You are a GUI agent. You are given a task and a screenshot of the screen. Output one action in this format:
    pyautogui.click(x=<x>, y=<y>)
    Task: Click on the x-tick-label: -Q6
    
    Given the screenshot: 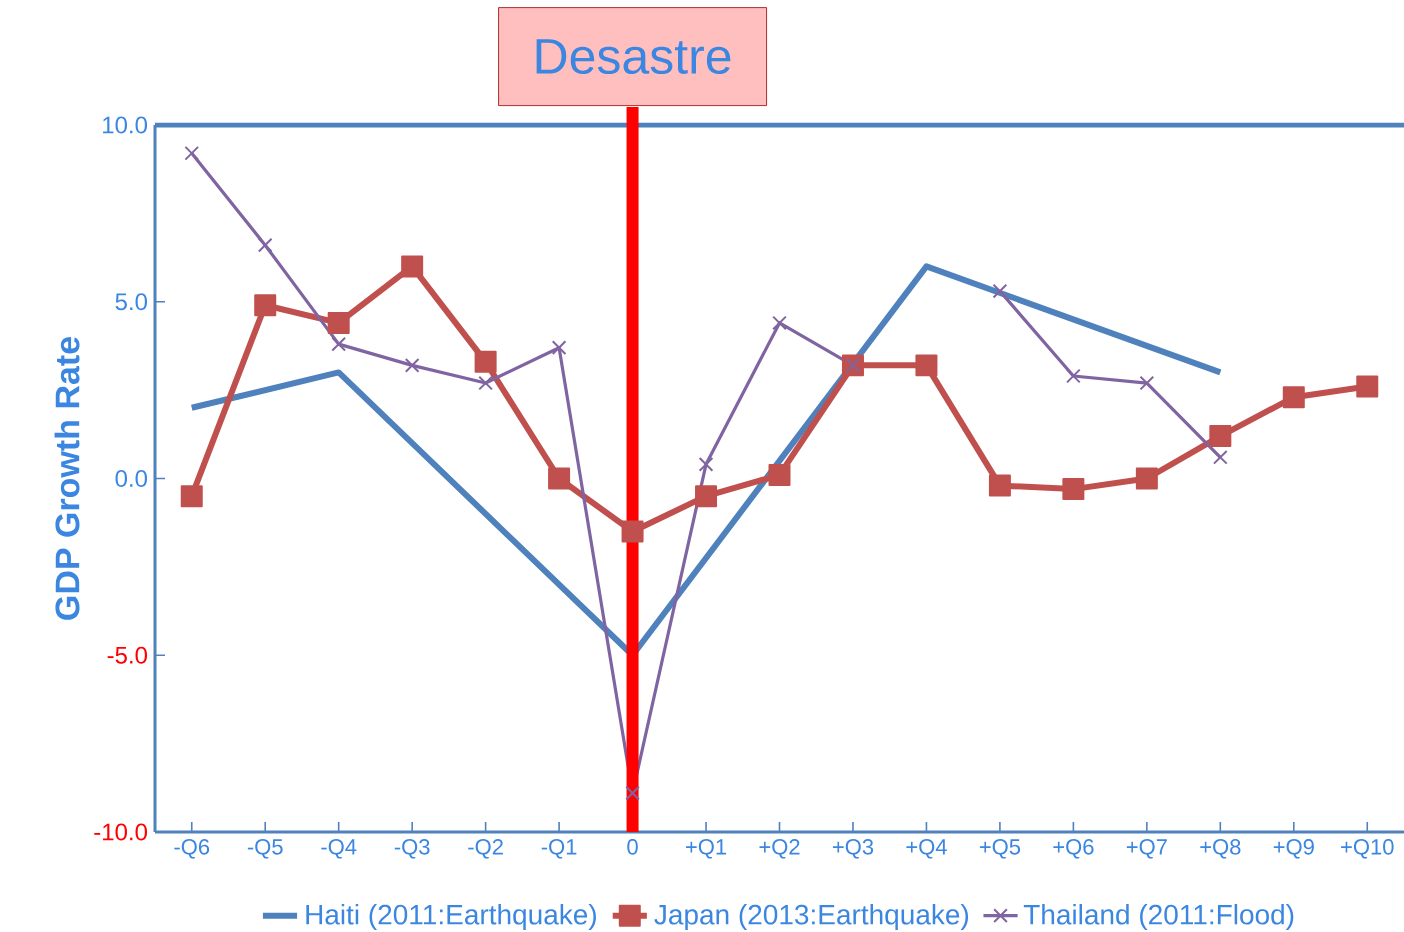 What is the action you would take?
    pyautogui.click(x=192, y=849)
    